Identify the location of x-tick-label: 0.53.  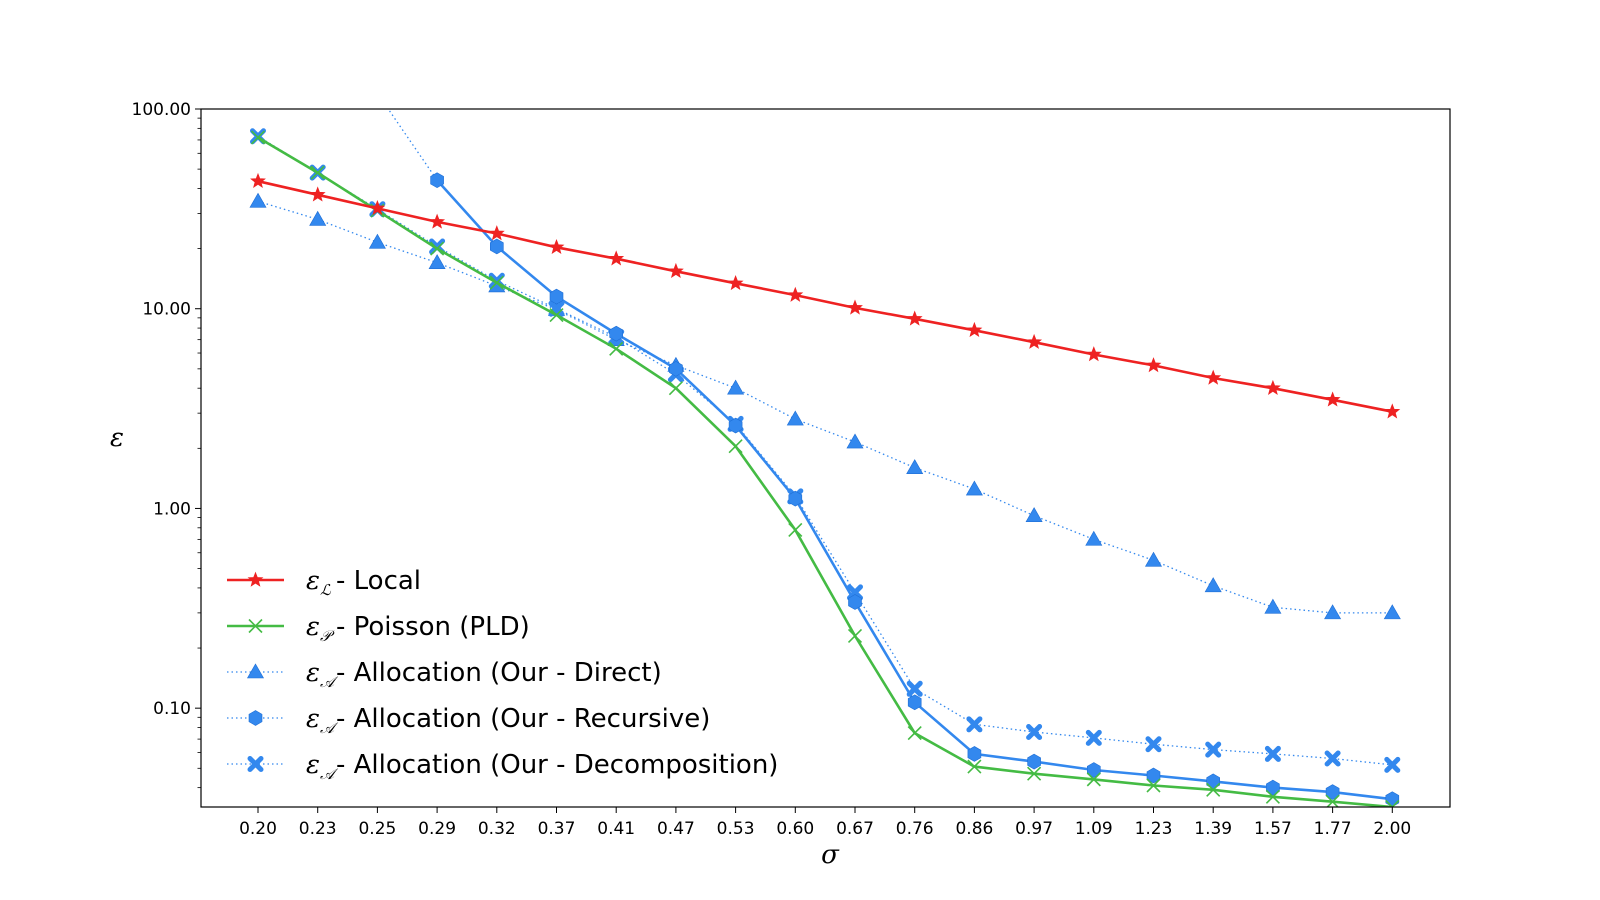
(736, 829).